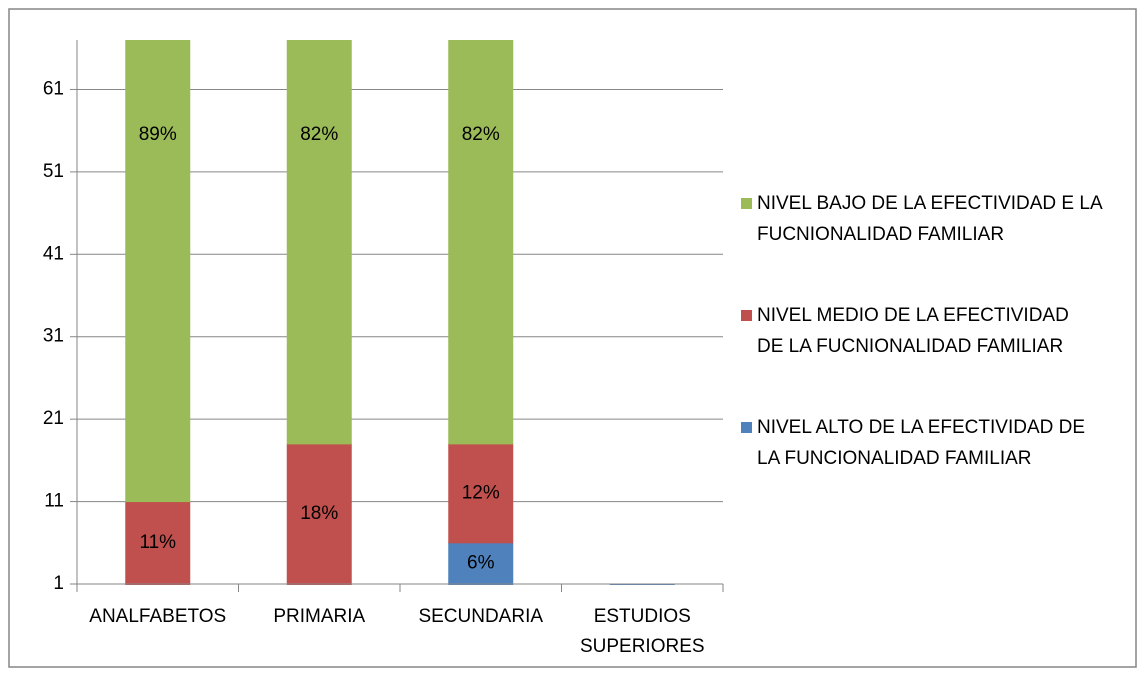 The height and width of the screenshot is (677, 1146). I want to click on x-tick-label: SECUNDARIA, so click(481, 616).